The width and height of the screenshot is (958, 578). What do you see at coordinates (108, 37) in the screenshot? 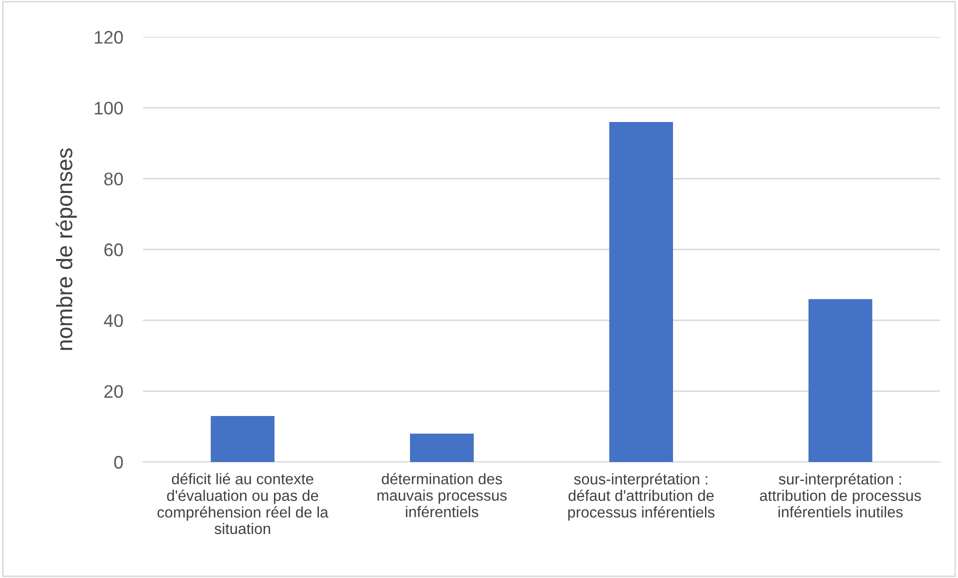
I see `y-tick-label: 120` at bounding box center [108, 37].